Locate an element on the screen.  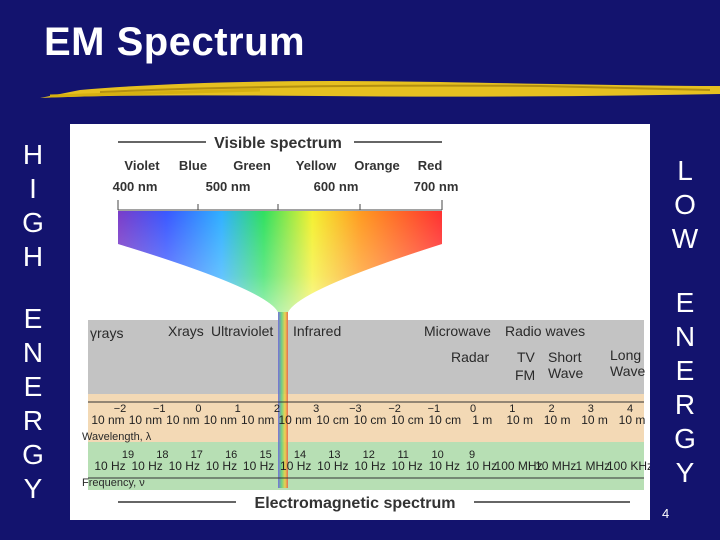
page-number: 4 is located at coordinates (666, 513).